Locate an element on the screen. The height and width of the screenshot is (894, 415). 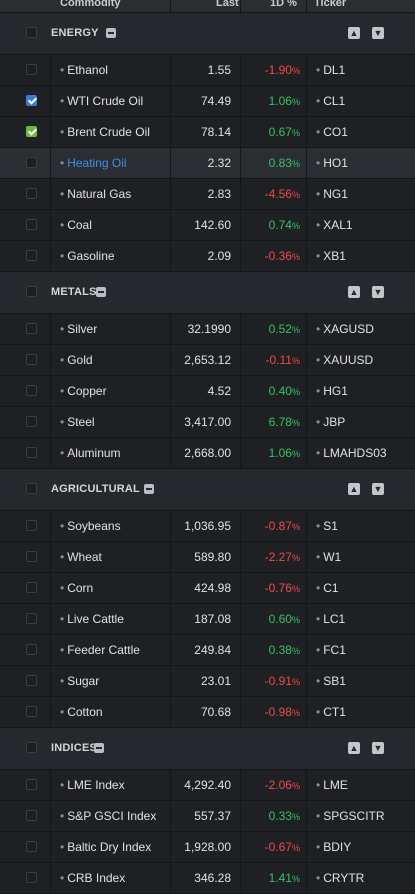
table-row: Live Cattle 187.08 0.60% LC1 is located at coordinates (207, 619).